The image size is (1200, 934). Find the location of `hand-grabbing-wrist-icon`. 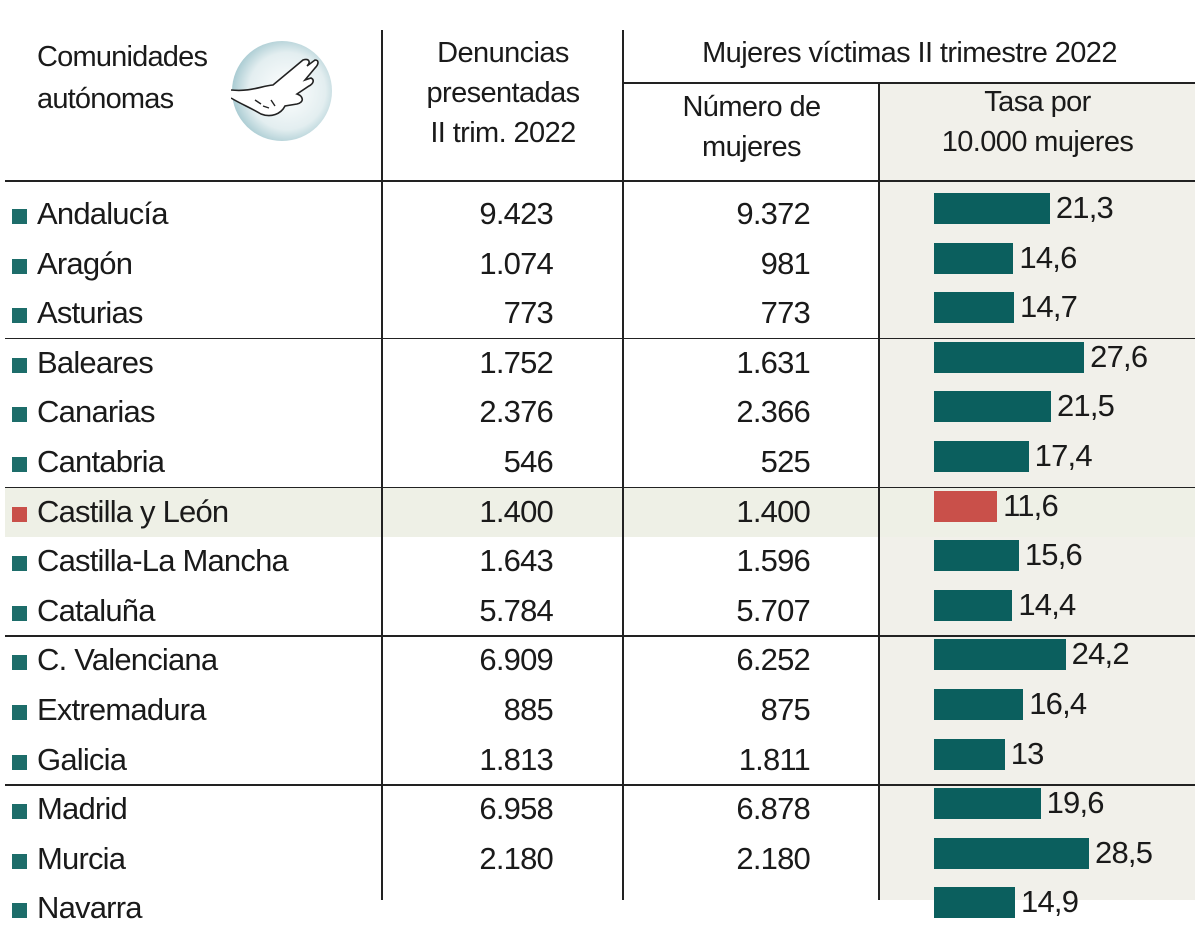

hand-grabbing-wrist-icon is located at coordinates (281, 91).